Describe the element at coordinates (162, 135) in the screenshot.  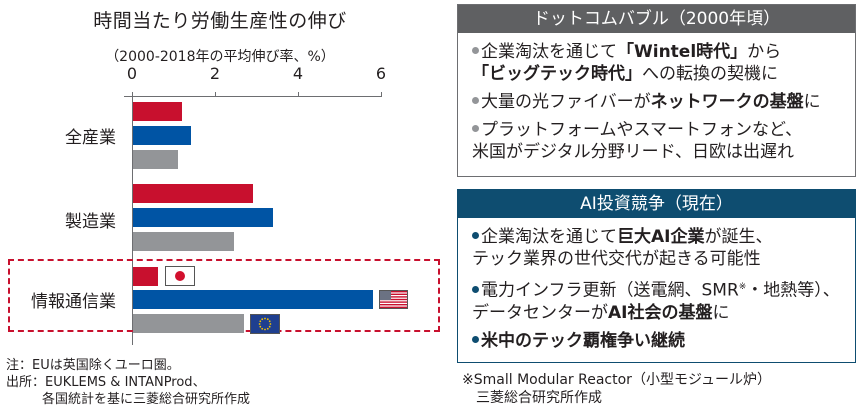
I see `bar-all-usa` at that location.